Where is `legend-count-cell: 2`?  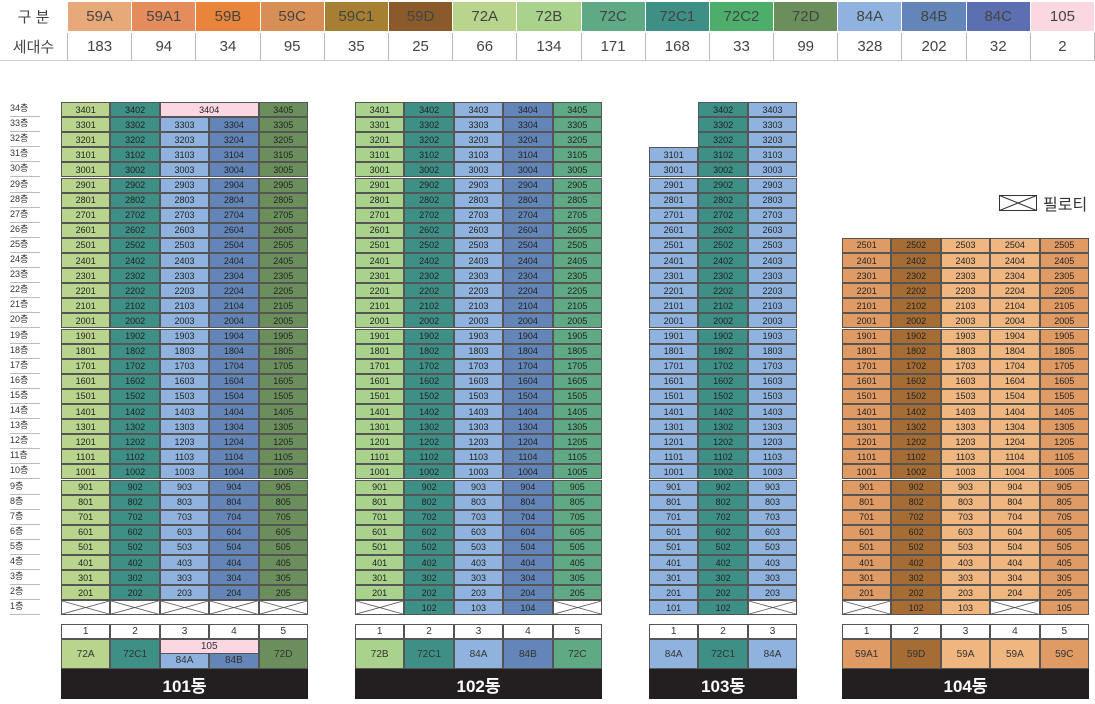 legend-count-cell: 2 is located at coordinates (1063, 46).